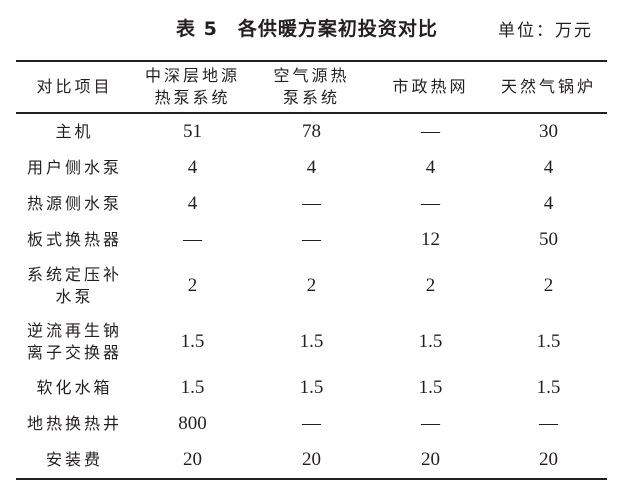 The width and height of the screenshot is (639, 499). I want to click on cell-value: 30, so click(548, 131).